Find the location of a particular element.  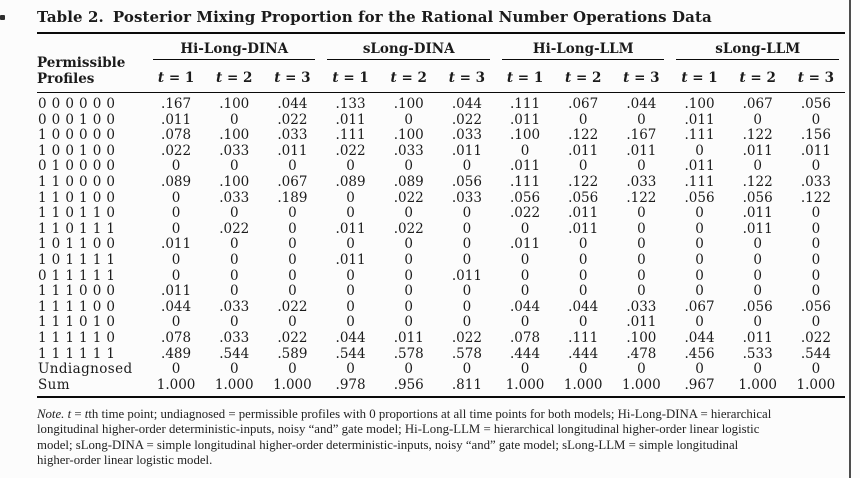

value-cell: .811 is located at coordinates (466, 384).